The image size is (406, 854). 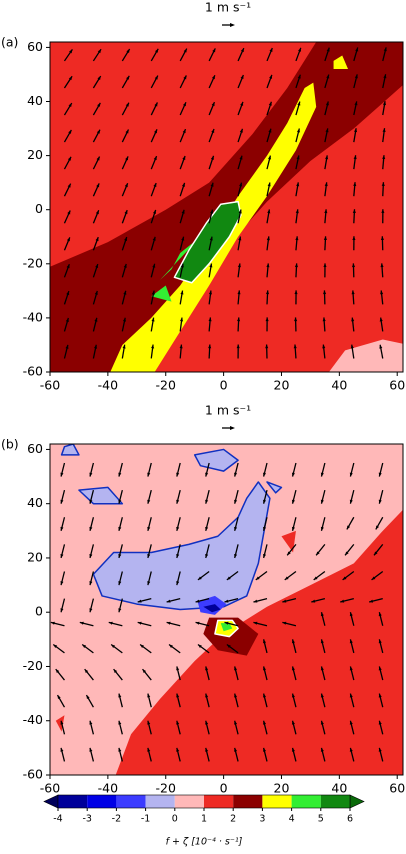 I want to click on colorbar-tick-label: 3, so click(x=262, y=819).